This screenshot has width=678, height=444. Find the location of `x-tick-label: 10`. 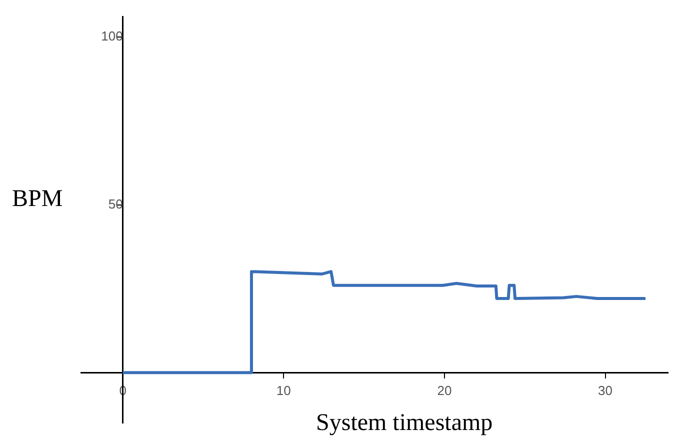

x-tick-label: 10 is located at coordinates (283, 390).